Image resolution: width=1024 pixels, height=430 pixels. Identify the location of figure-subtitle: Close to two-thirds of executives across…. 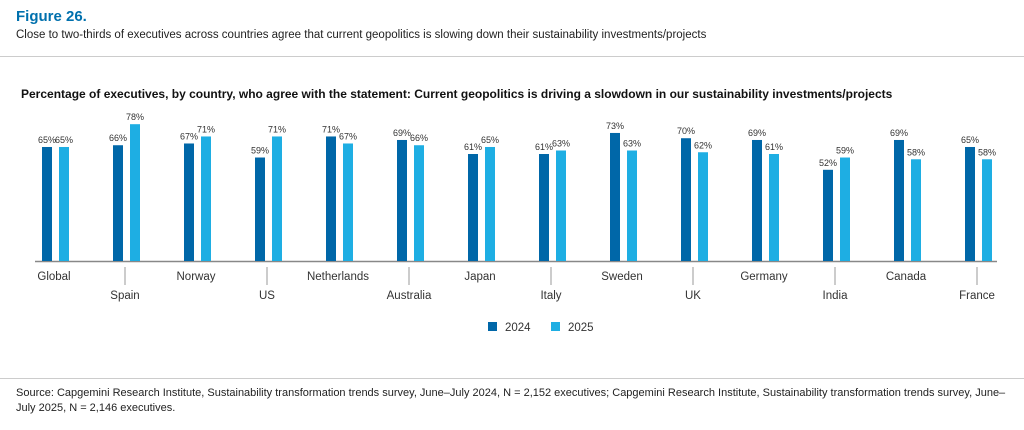
(361, 35).